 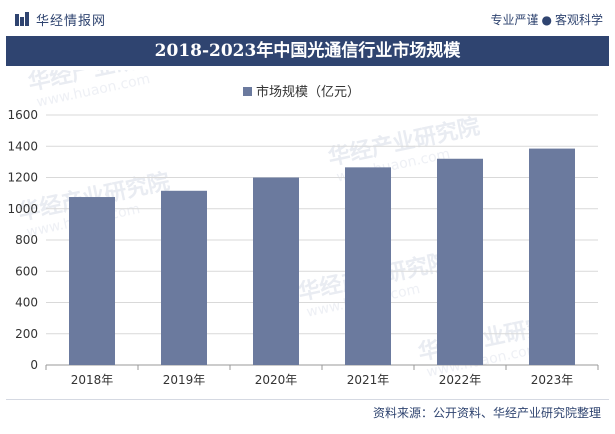 What do you see at coordinates (247, 91) in the screenshot?
I see `legend-swatch` at bounding box center [247, 91].